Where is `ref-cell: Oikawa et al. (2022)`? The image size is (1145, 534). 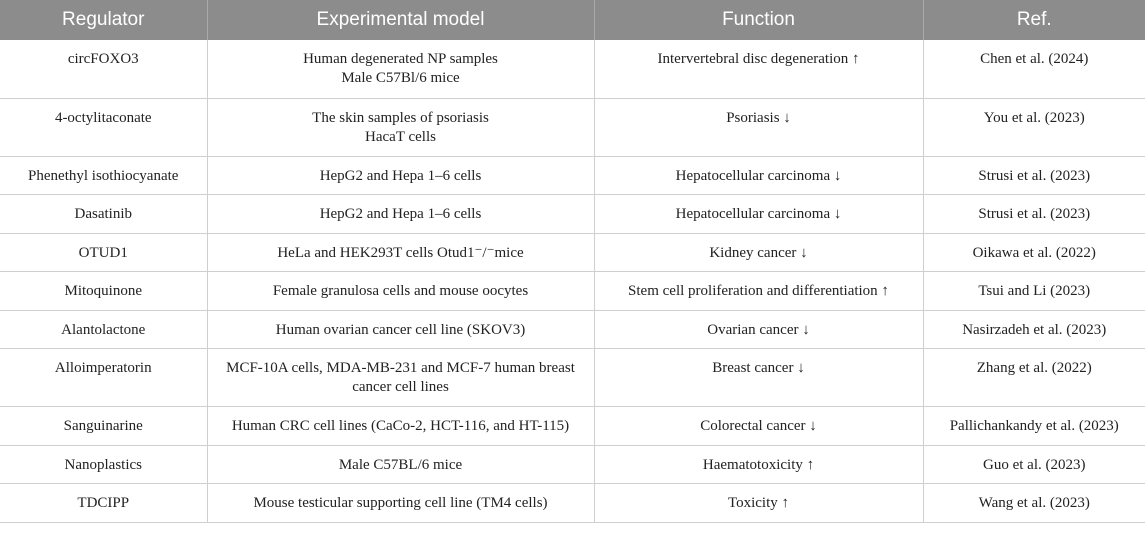
ref-cell: Oikawa et al. (2022) is located at coordinates (1033, 252).